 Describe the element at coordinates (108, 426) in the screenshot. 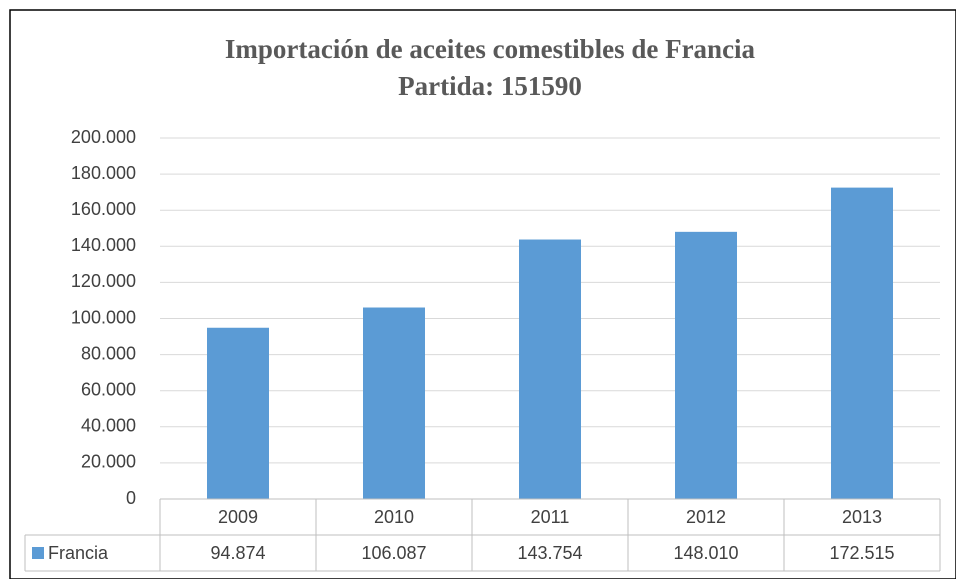

I see `y-tick-label: 40.000` at that location.